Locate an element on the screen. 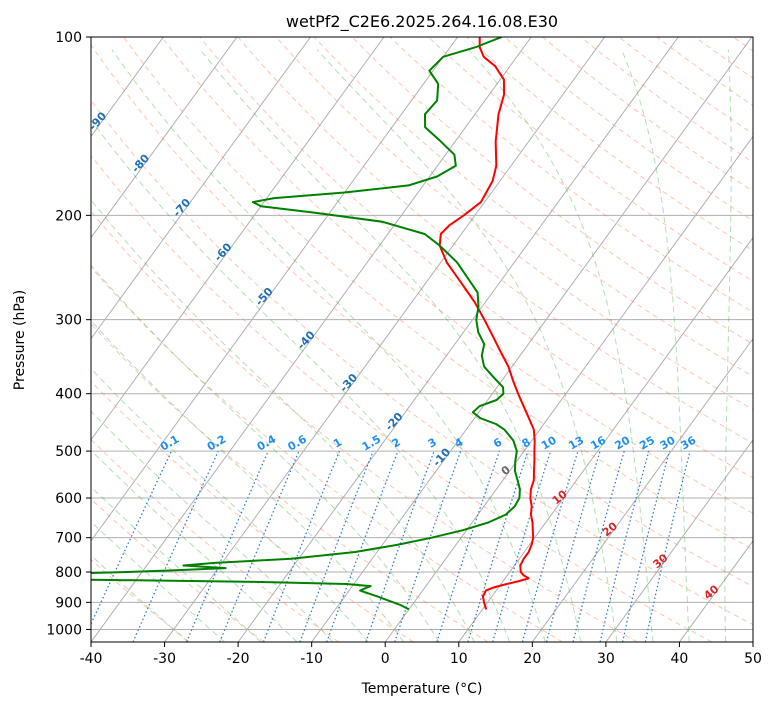 Image resolution: width=775 pixels, height=708 pixels. temperature-profile is located at coordinates (487, 323).